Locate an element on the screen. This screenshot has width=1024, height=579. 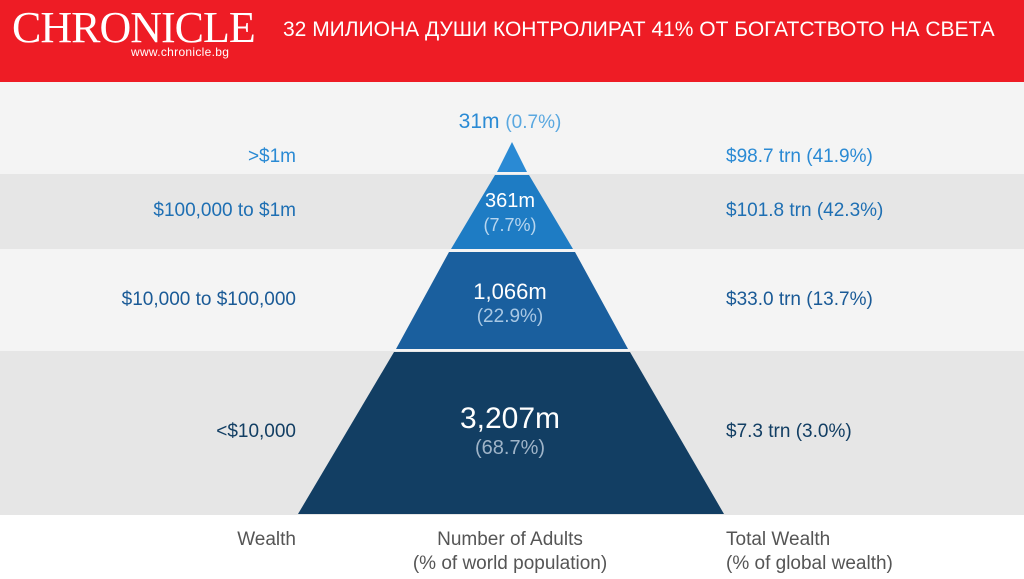
tier-2-wealth-label: $100,000 to $1m is located at coordinates (224, 210).